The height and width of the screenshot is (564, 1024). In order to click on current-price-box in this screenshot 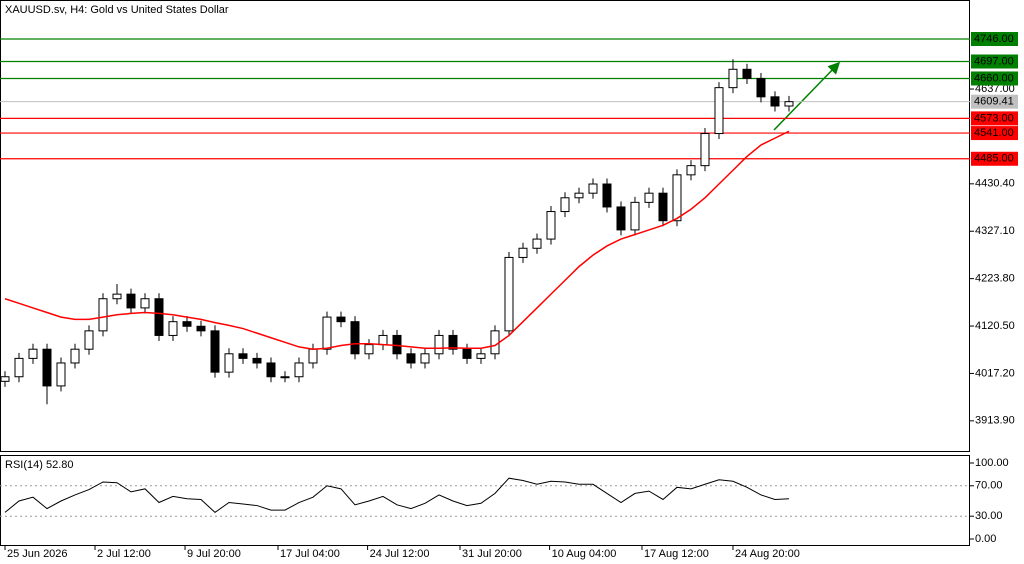, I will do `click(994, 101)`.